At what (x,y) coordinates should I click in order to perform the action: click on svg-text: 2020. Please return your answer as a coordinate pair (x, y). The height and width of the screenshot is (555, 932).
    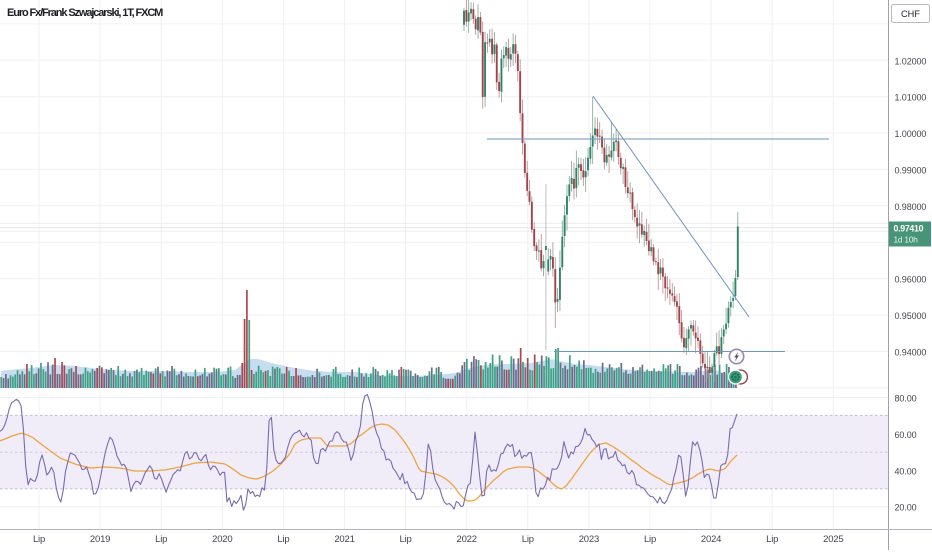
    Looking at the image, I should click on (222, 539).